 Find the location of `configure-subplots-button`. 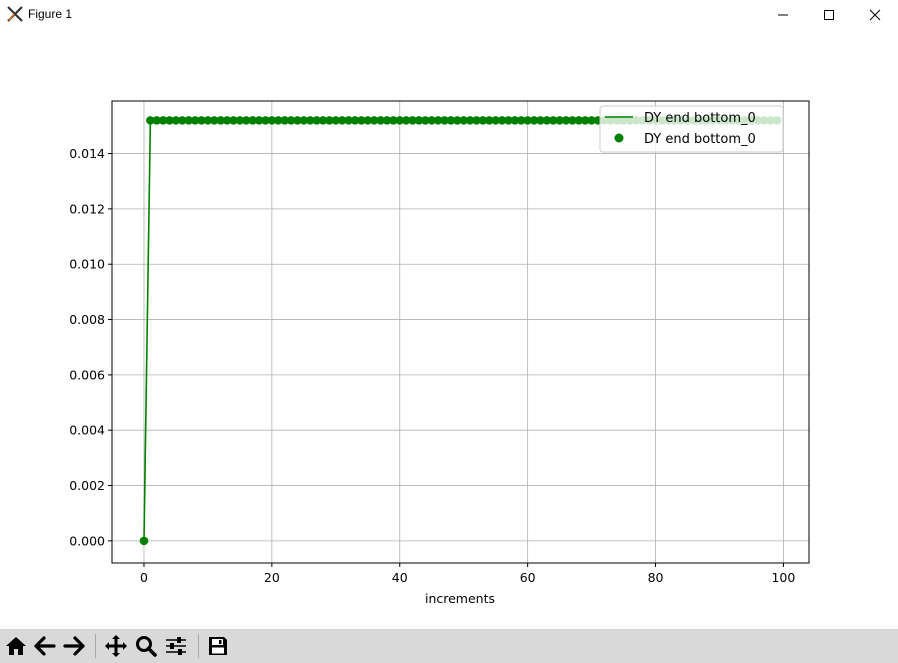

configure-subplots-button is located at coordinates (176, 646).